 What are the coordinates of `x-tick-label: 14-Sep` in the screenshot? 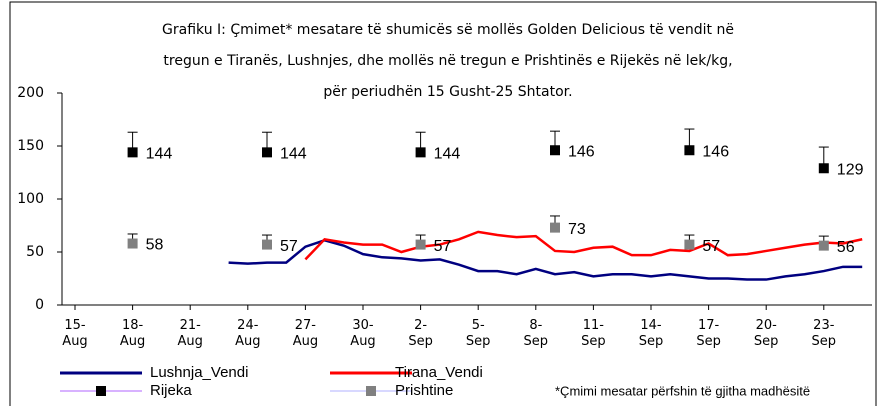 It's located at (651, 333).